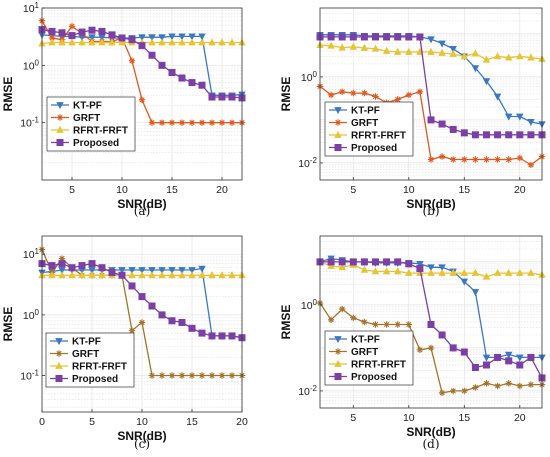 This screenshot has height=457, width=550. What do you see at coordinates (72, 190) in the screenshot?
I see `x-tick-label: 5` at bounding box center [72, 190].